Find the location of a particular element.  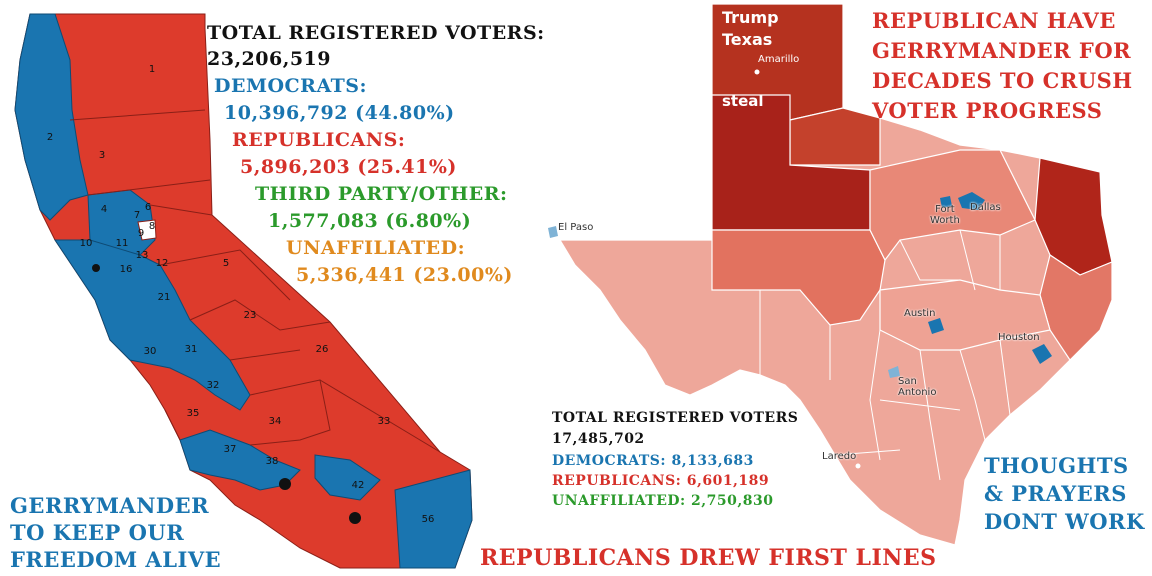

tx-texas-label: Texas is located at coordinates (747, 39).